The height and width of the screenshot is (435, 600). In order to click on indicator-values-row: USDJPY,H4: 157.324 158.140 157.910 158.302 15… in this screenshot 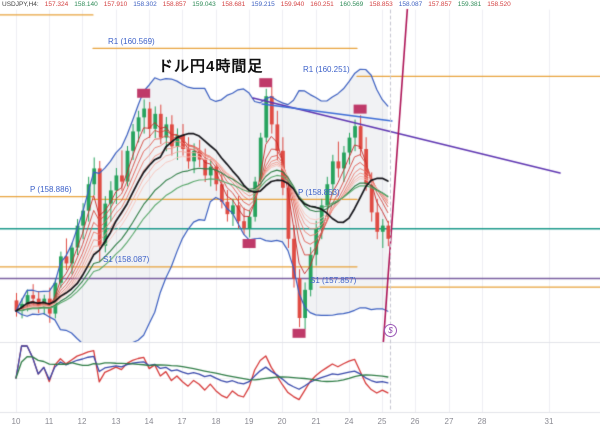, I will do `click(300, 4)`.